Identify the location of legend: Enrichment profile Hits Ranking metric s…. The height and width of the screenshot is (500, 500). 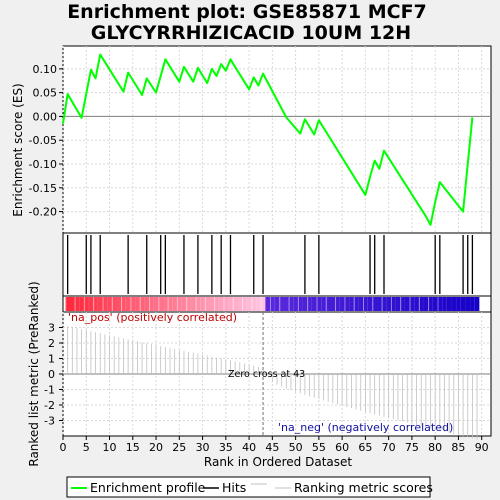
(249, 487).